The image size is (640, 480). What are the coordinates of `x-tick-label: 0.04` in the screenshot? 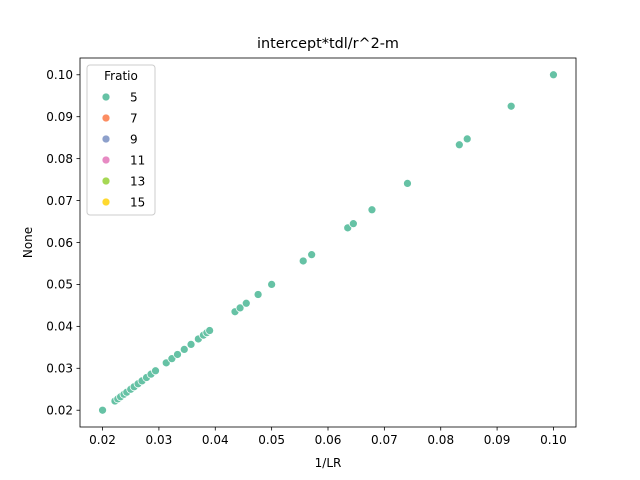 It's located at (215, 440).